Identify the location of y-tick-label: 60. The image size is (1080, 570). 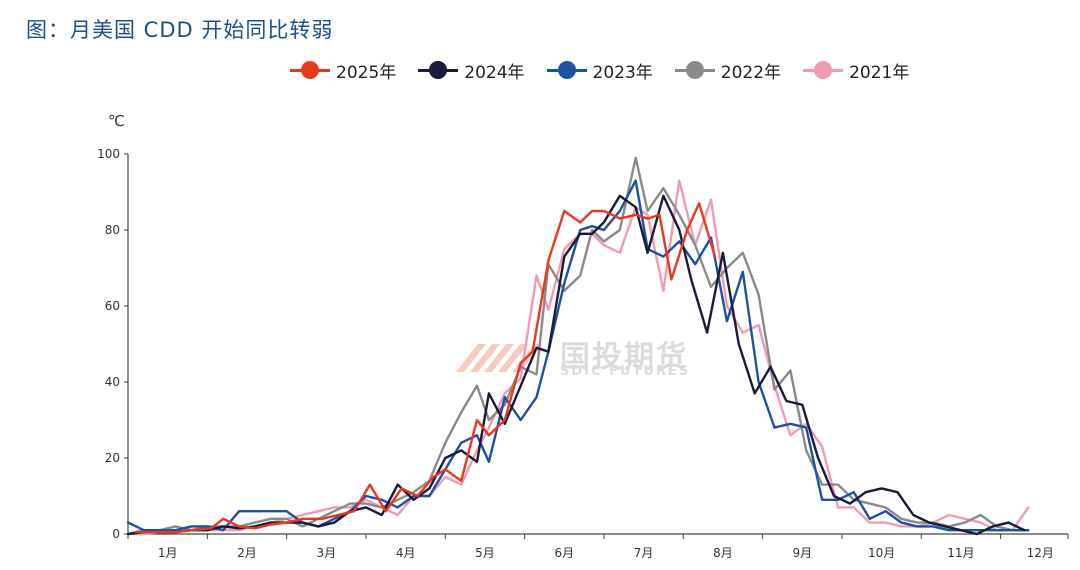
(112, 306).